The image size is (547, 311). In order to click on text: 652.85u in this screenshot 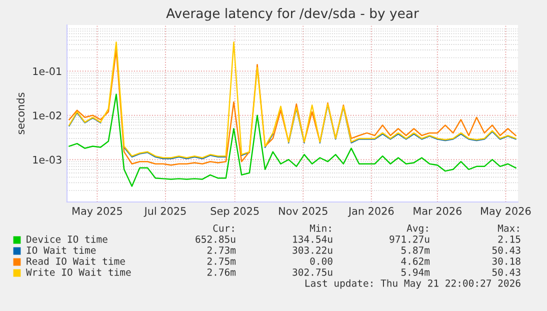, I will do `click(216, 239)`.